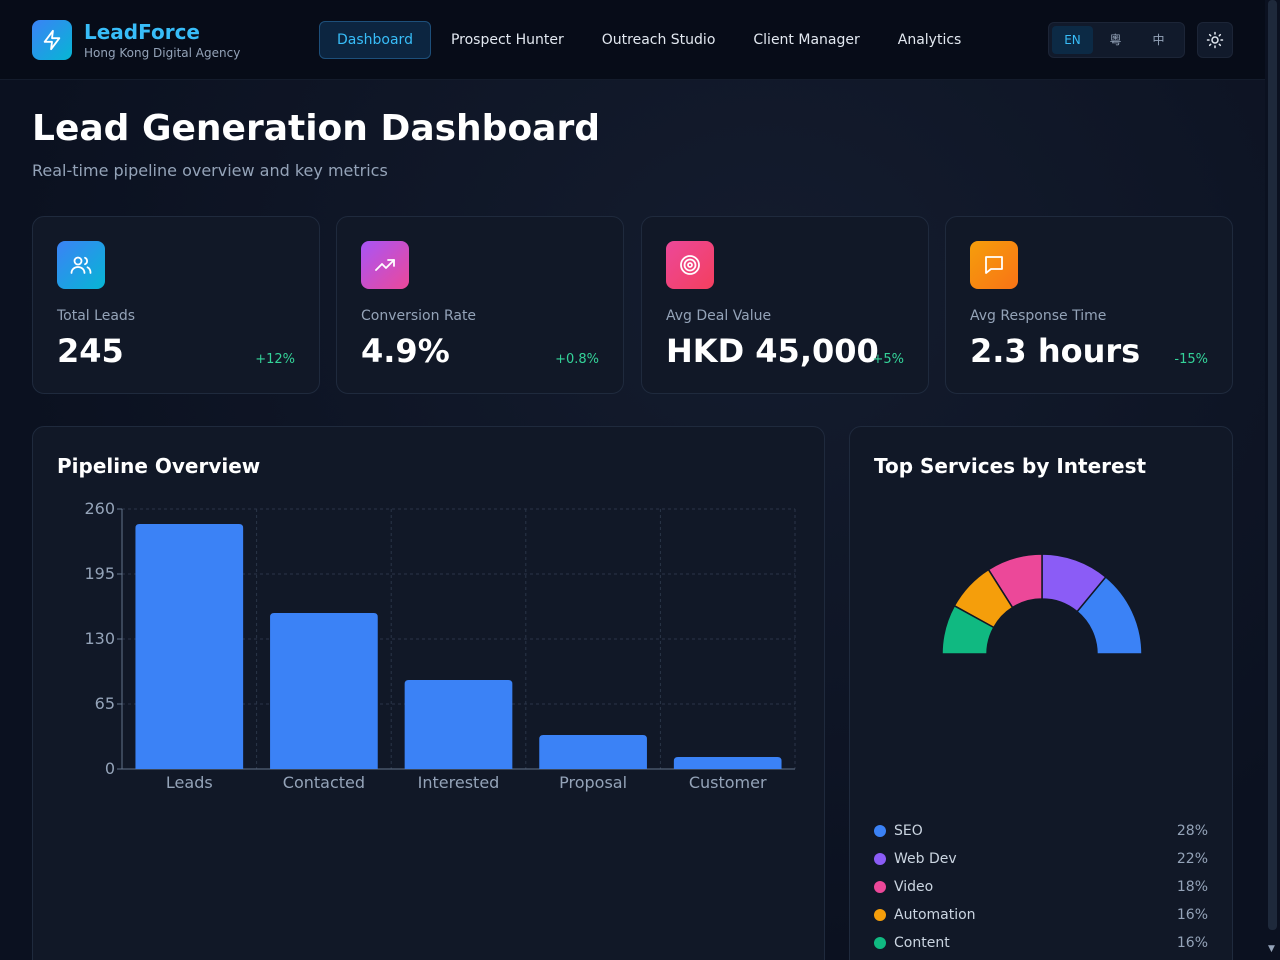  I want to click on legend-percent: 28%, so click(1192, 831).